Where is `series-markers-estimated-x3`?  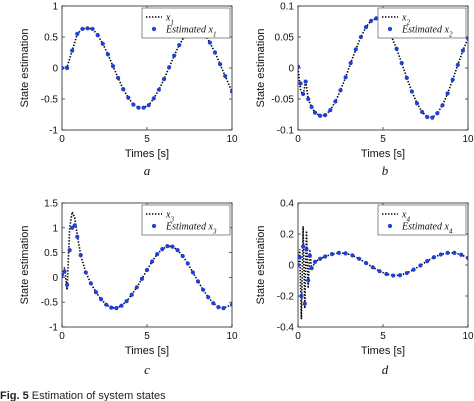
series-markers-estimated-x3 is located at coordinates (147, 267).